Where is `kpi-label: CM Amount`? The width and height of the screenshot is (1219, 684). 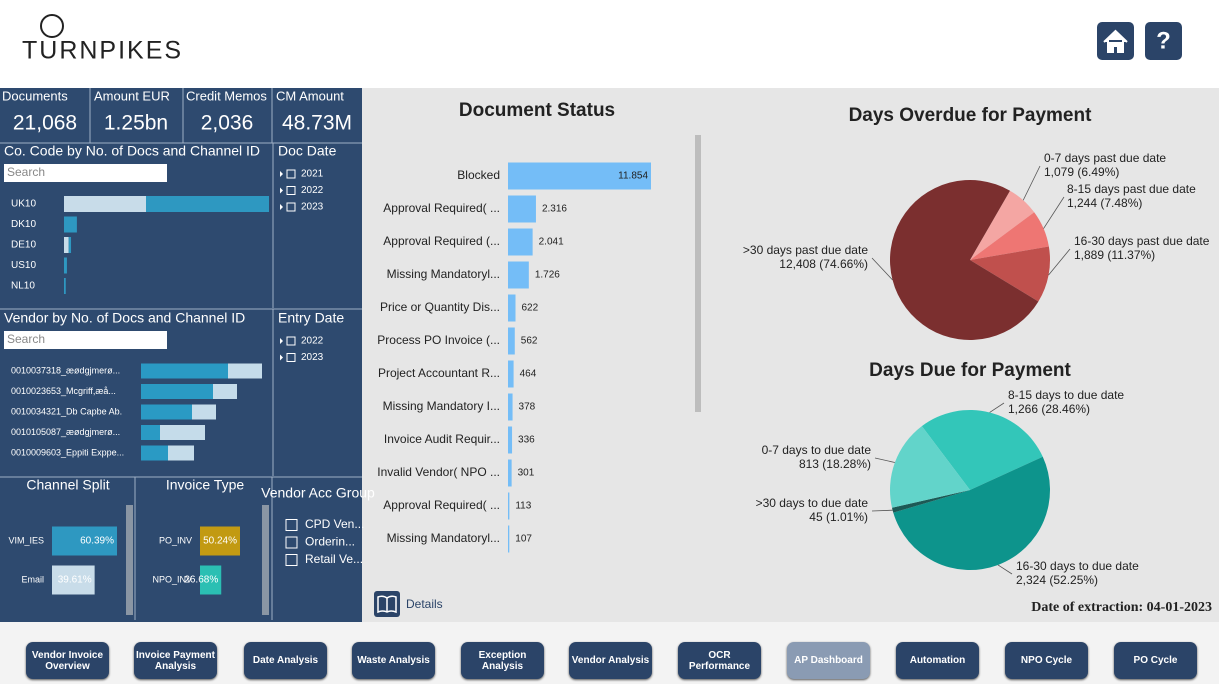
kpi-label: CM Amount is located at coordinates (310, 95).